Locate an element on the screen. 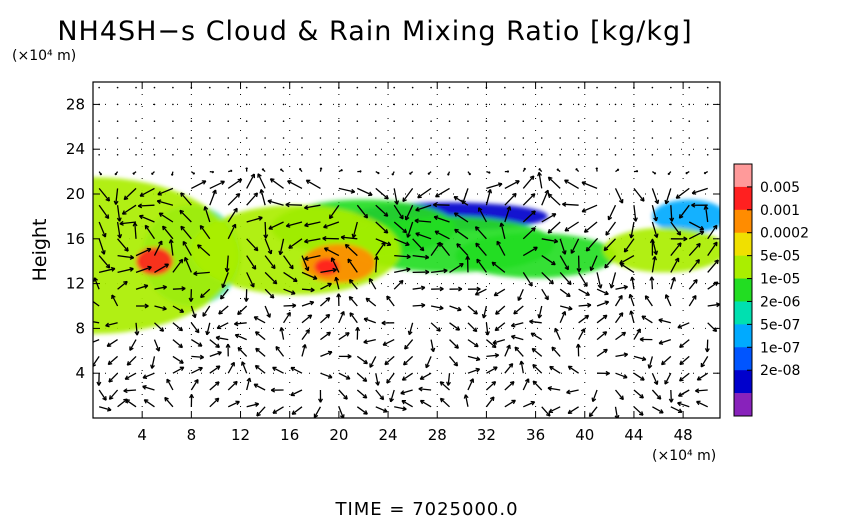  colorbar-label-6: 5e-07 is located at coordinates (780, 325).